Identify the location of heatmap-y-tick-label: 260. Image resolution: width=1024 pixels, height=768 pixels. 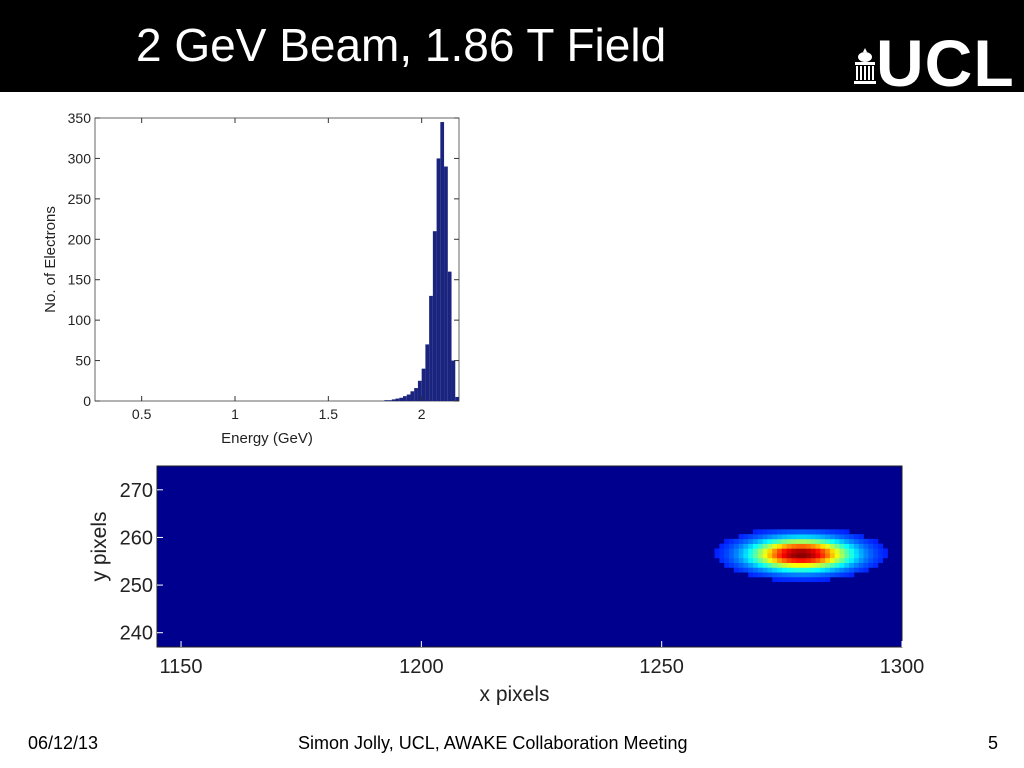
(136, 538).